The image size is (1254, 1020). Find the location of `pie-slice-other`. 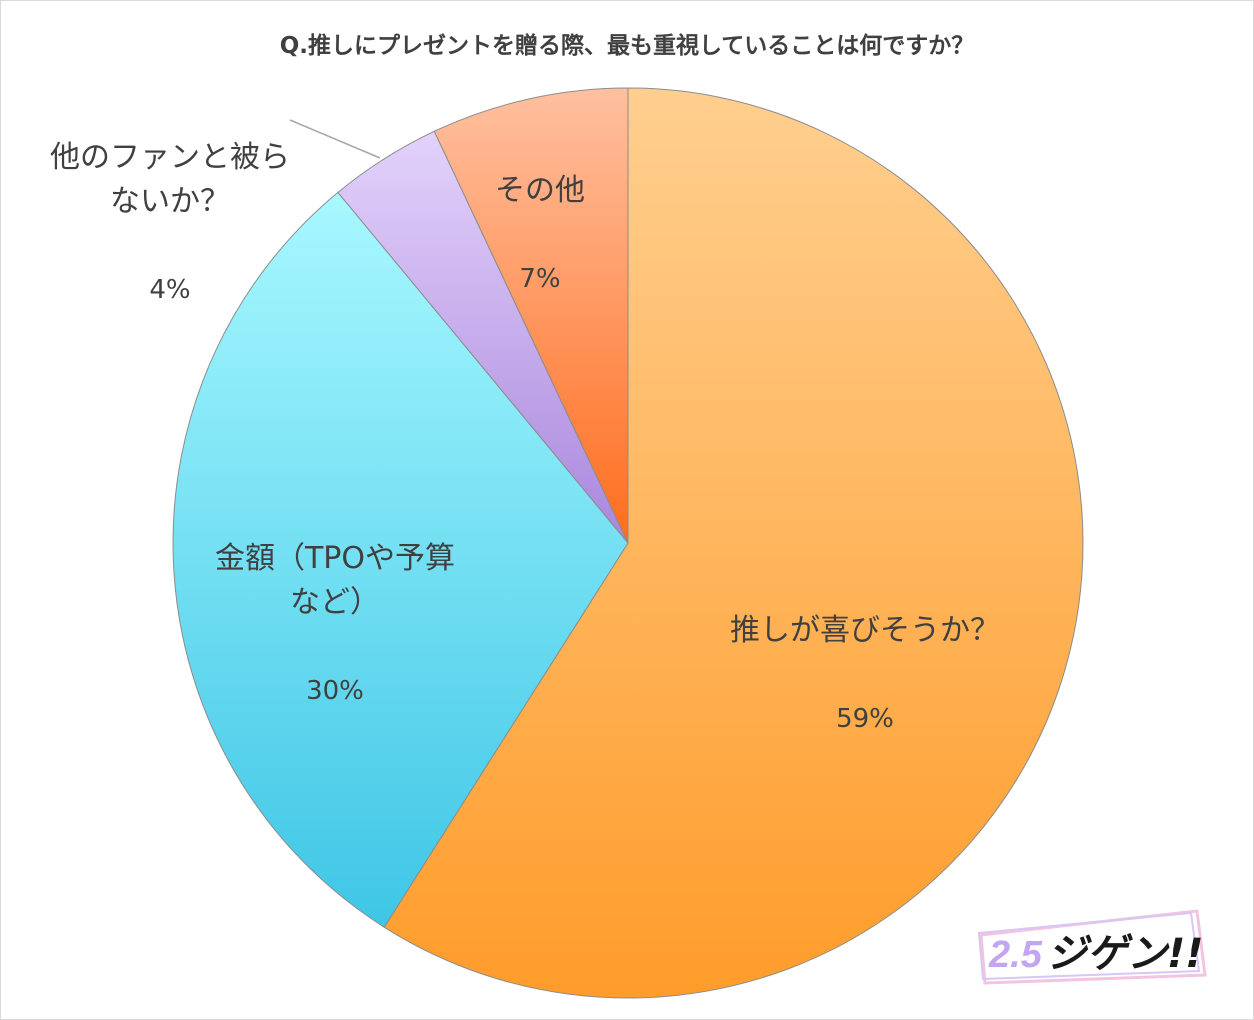

pie-slice-other is located at coordinates (531, 315).